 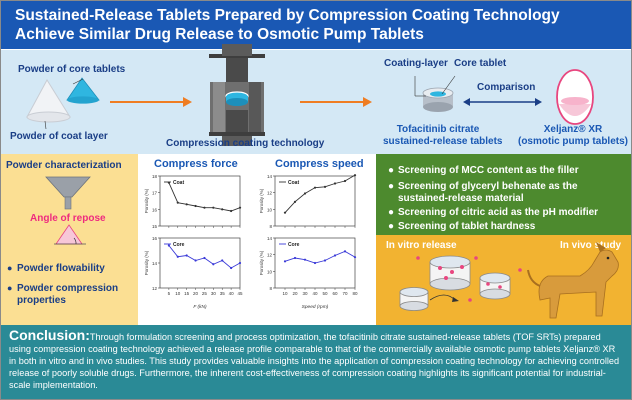 I want to click on in-vitro-label: In vitro release, so click(x=421, y=245).